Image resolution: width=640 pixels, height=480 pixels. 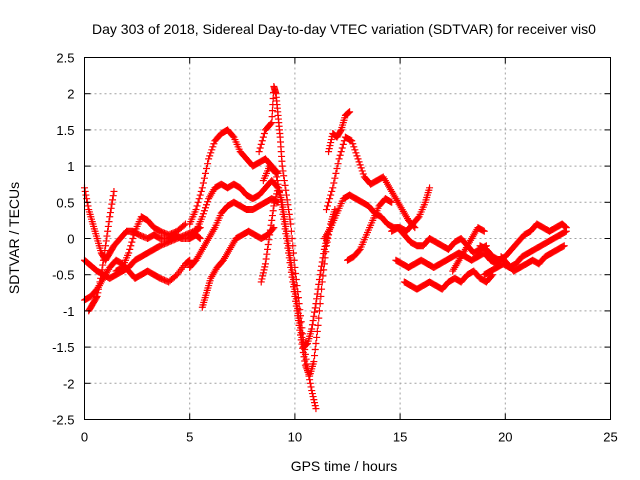 What do you see at coordinates (65, 58) in the screenshot?
I see `y-tick-label: 2.5` at bounding box center [65, 58].